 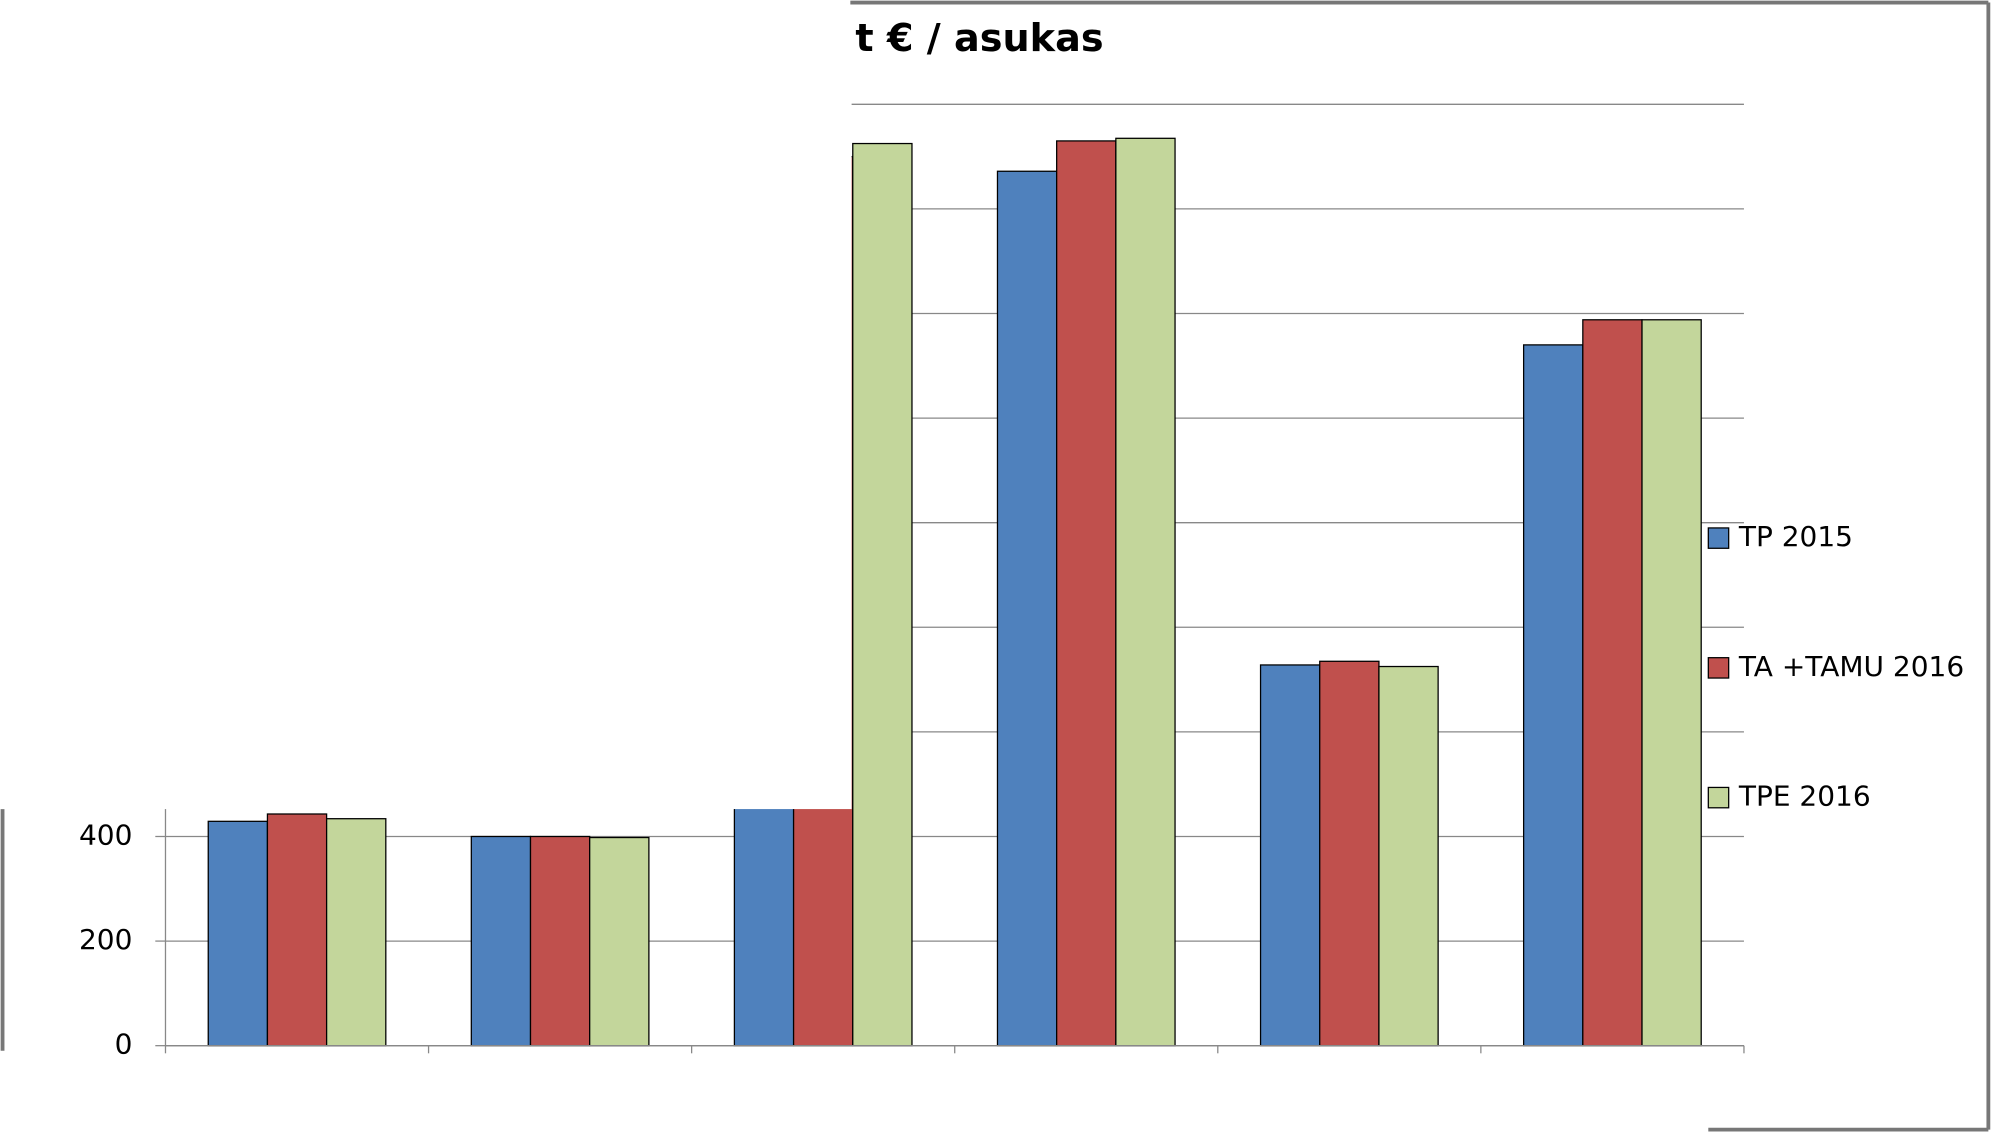 I want to click on y-tick-label: 200, so click(x=105, y=939).